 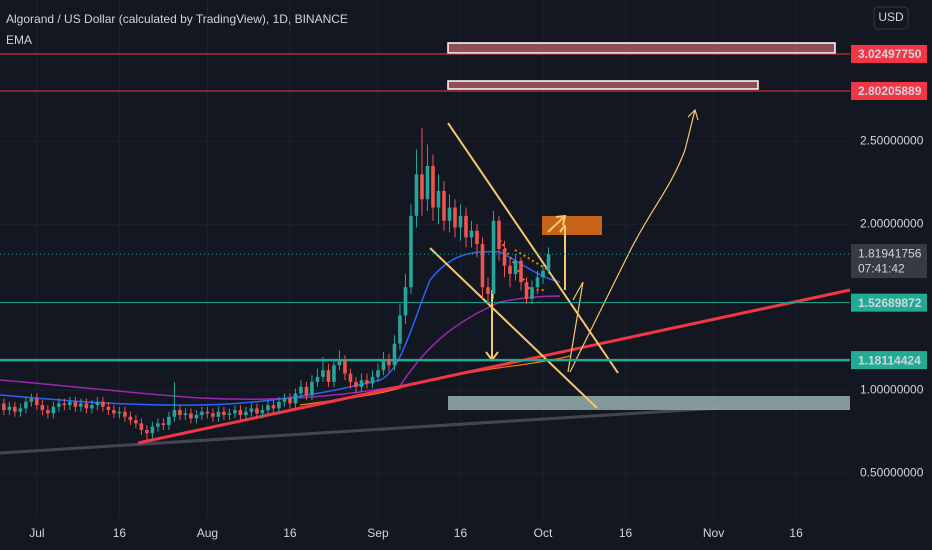 I want to click on x-tick-label: Nov, so click(x=713, y=533).